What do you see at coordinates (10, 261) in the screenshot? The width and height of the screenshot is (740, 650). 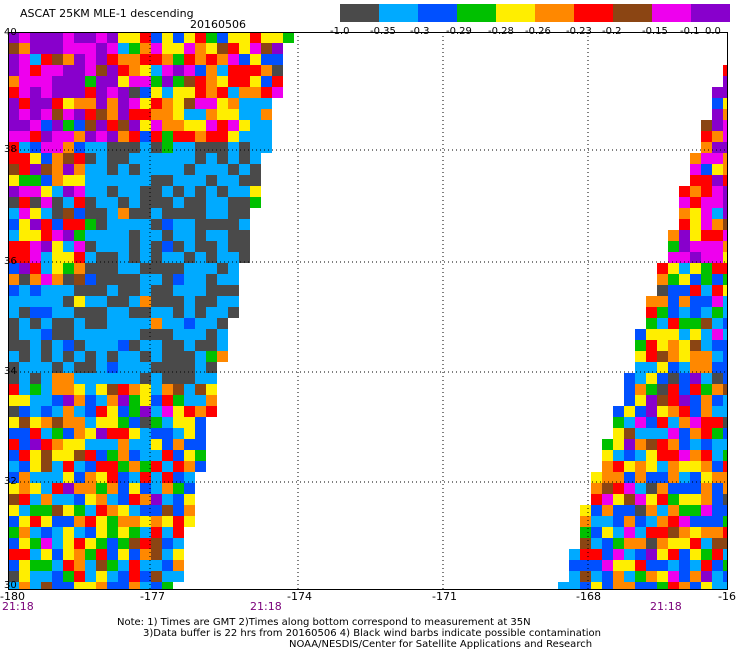 I see `lat-label-36: 36` at bounding box center [10, 261].